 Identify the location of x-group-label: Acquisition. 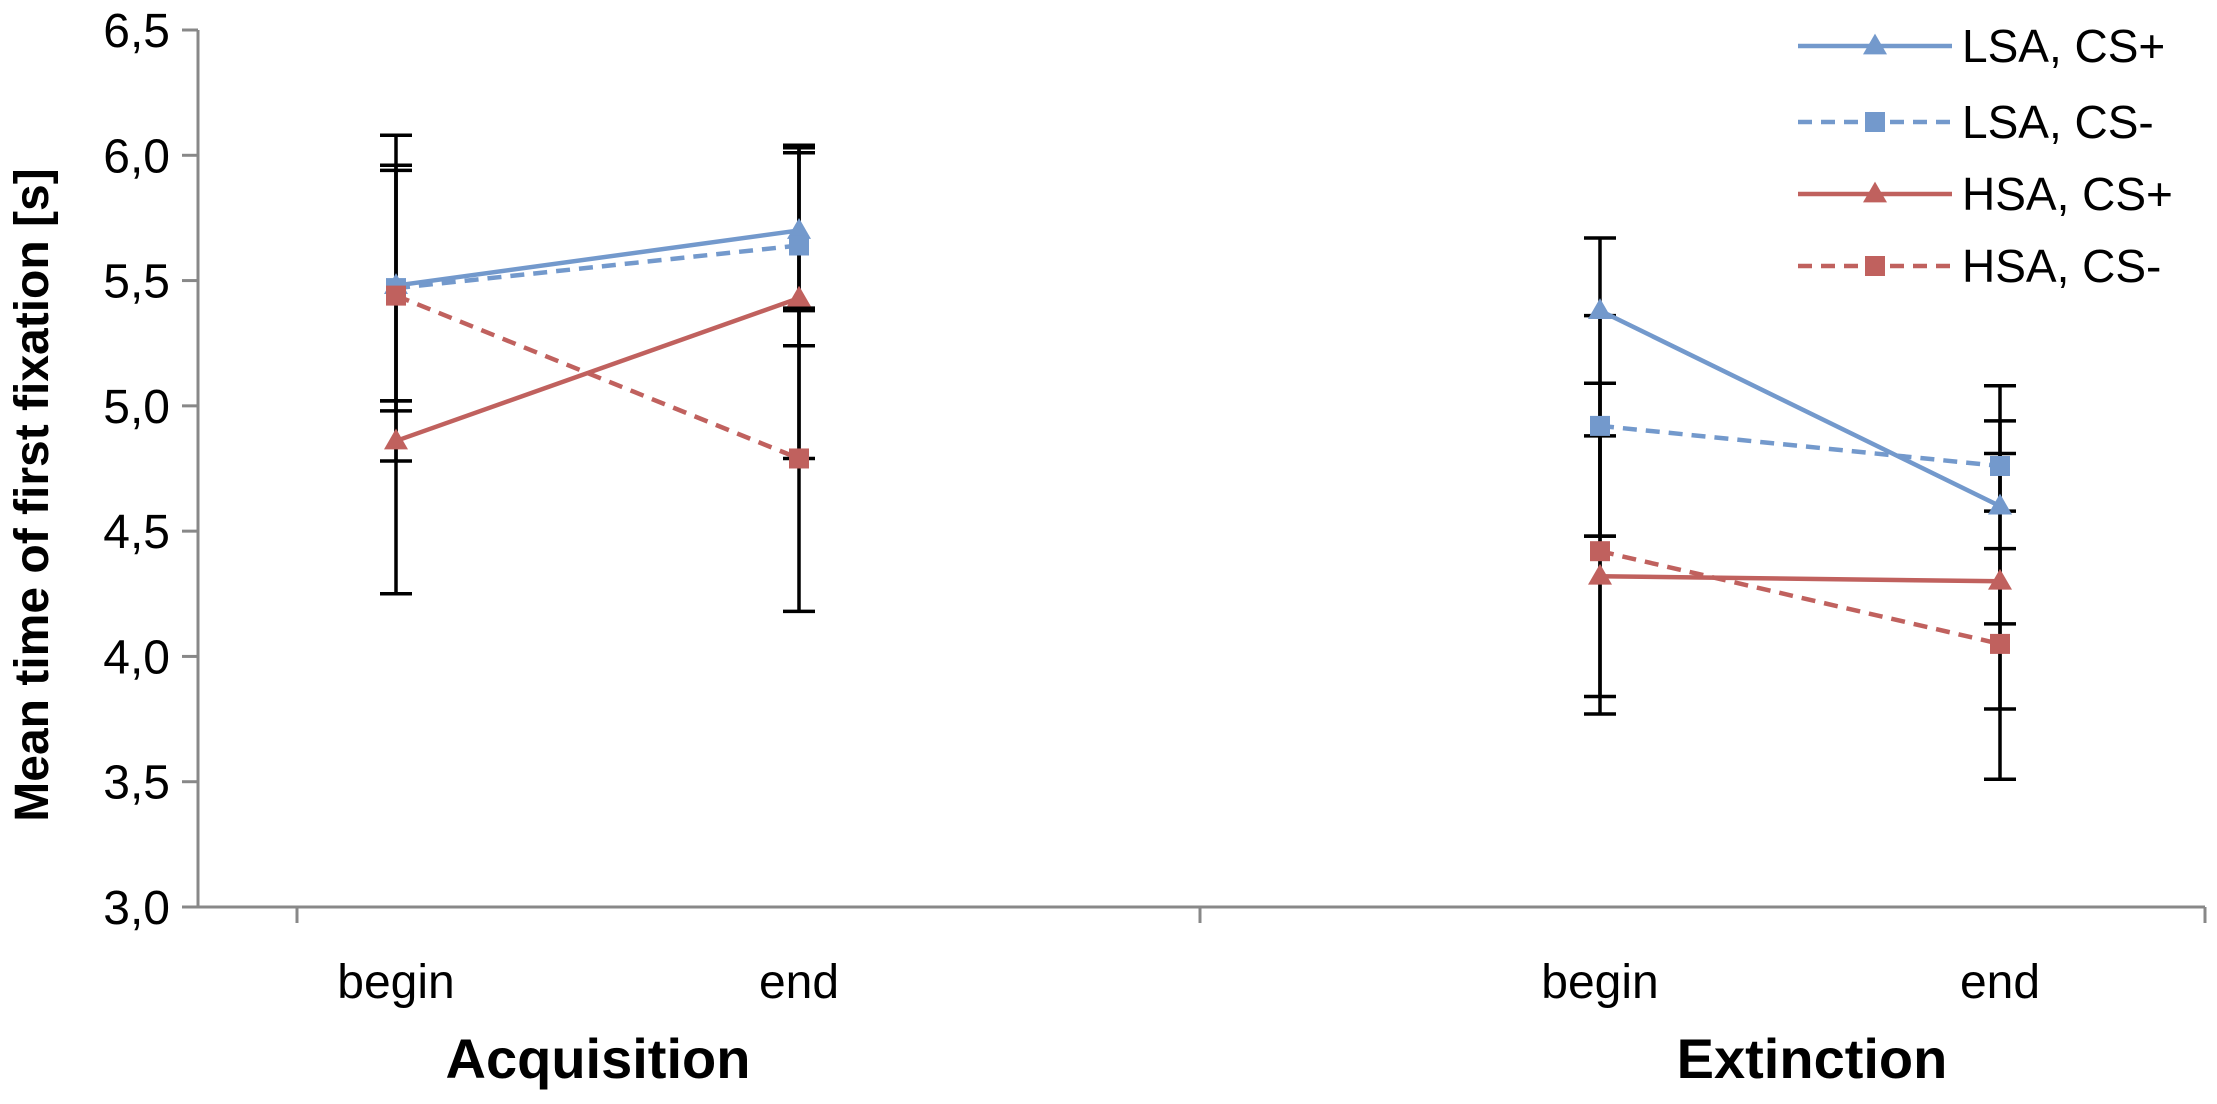
(598, 1058).